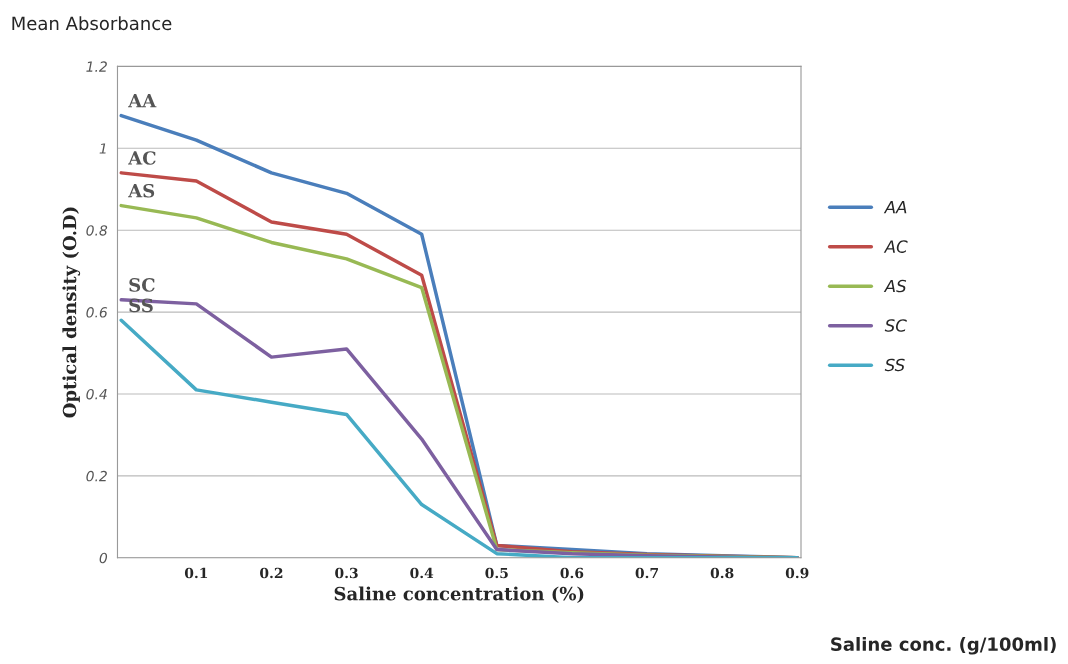 This screenshot has width=1068, height=664. Describe the element at coordinates (943, 646) in the screenshot. I see `text: Saline conc. (g/100ml)` at that location.